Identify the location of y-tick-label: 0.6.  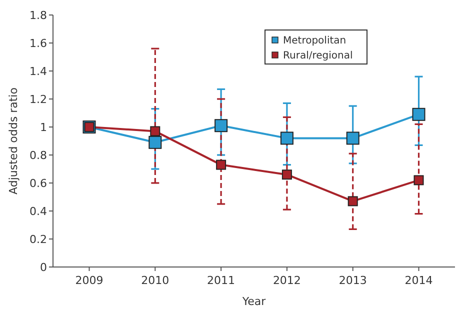
(38, 183).